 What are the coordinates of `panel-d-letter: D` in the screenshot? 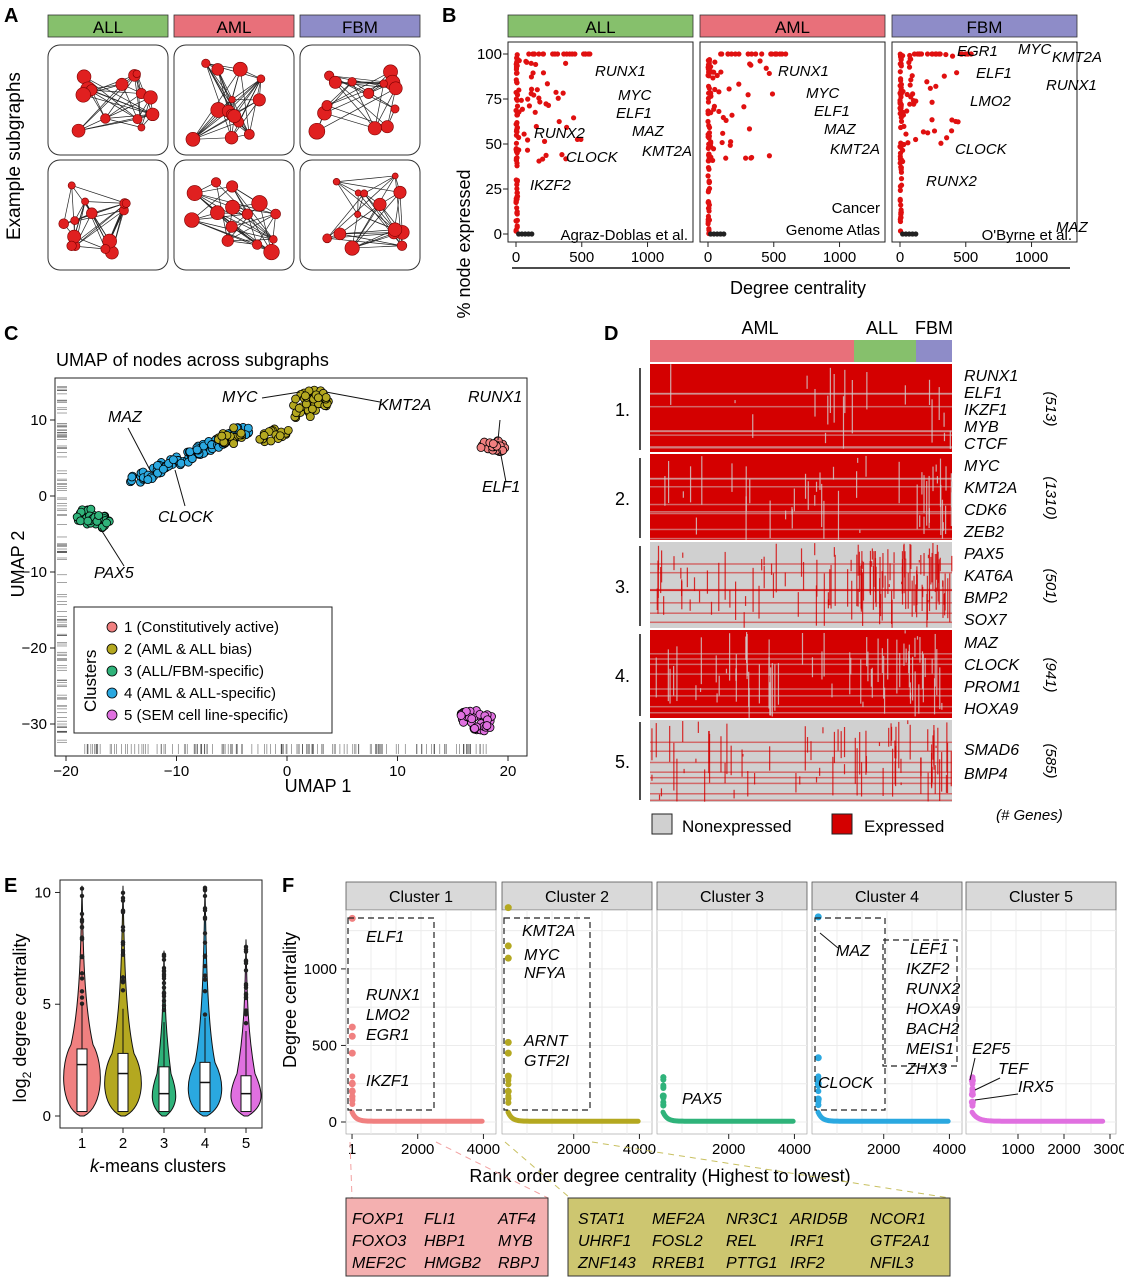 It's located at (611, 334).